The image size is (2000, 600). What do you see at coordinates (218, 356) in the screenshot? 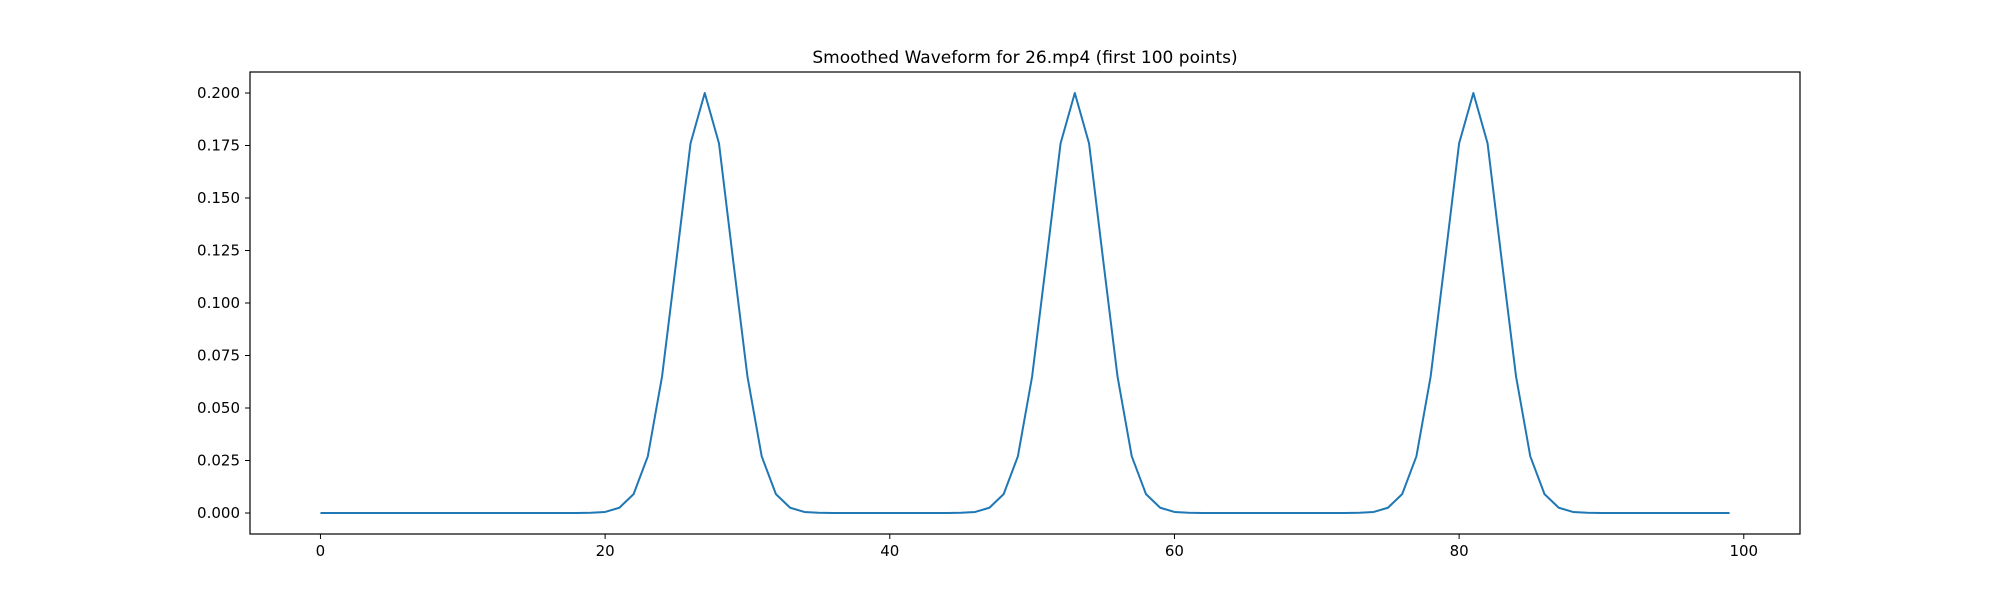
I see `y-tick-label: 0.075` at bounding box center [218, 356].